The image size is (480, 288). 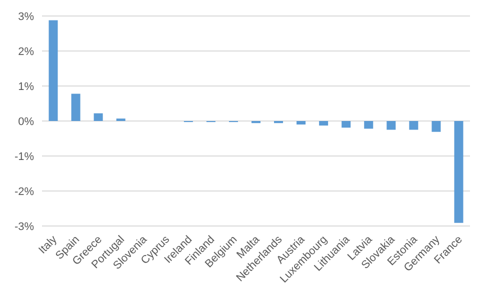 What do you see at coordinates (26, 16) in the screenshot?
I see `y-tick-label: 3%` at bounding box center [26, 16].